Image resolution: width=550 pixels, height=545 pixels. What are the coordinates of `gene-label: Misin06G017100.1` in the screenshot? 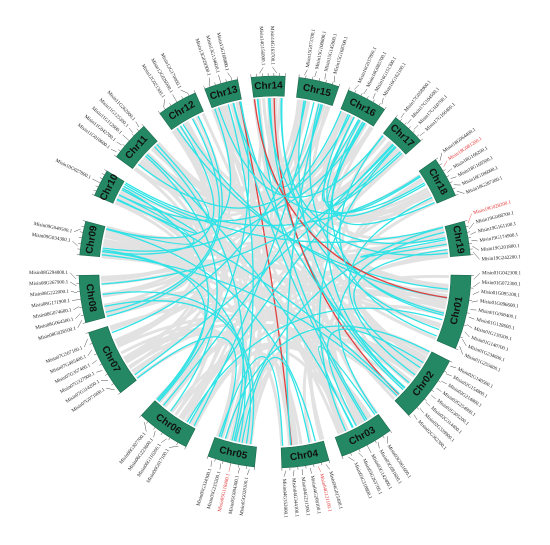 It's located at (158, 466).